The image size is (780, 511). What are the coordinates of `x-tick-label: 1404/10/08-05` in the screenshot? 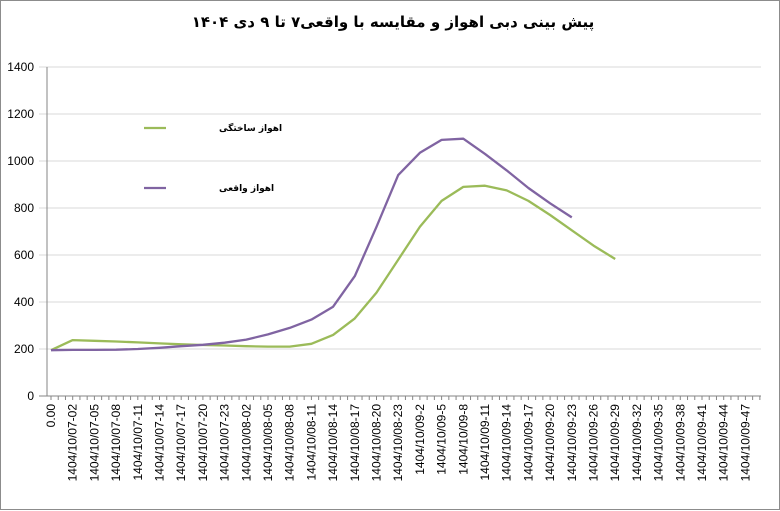 It's located at (268, 443).